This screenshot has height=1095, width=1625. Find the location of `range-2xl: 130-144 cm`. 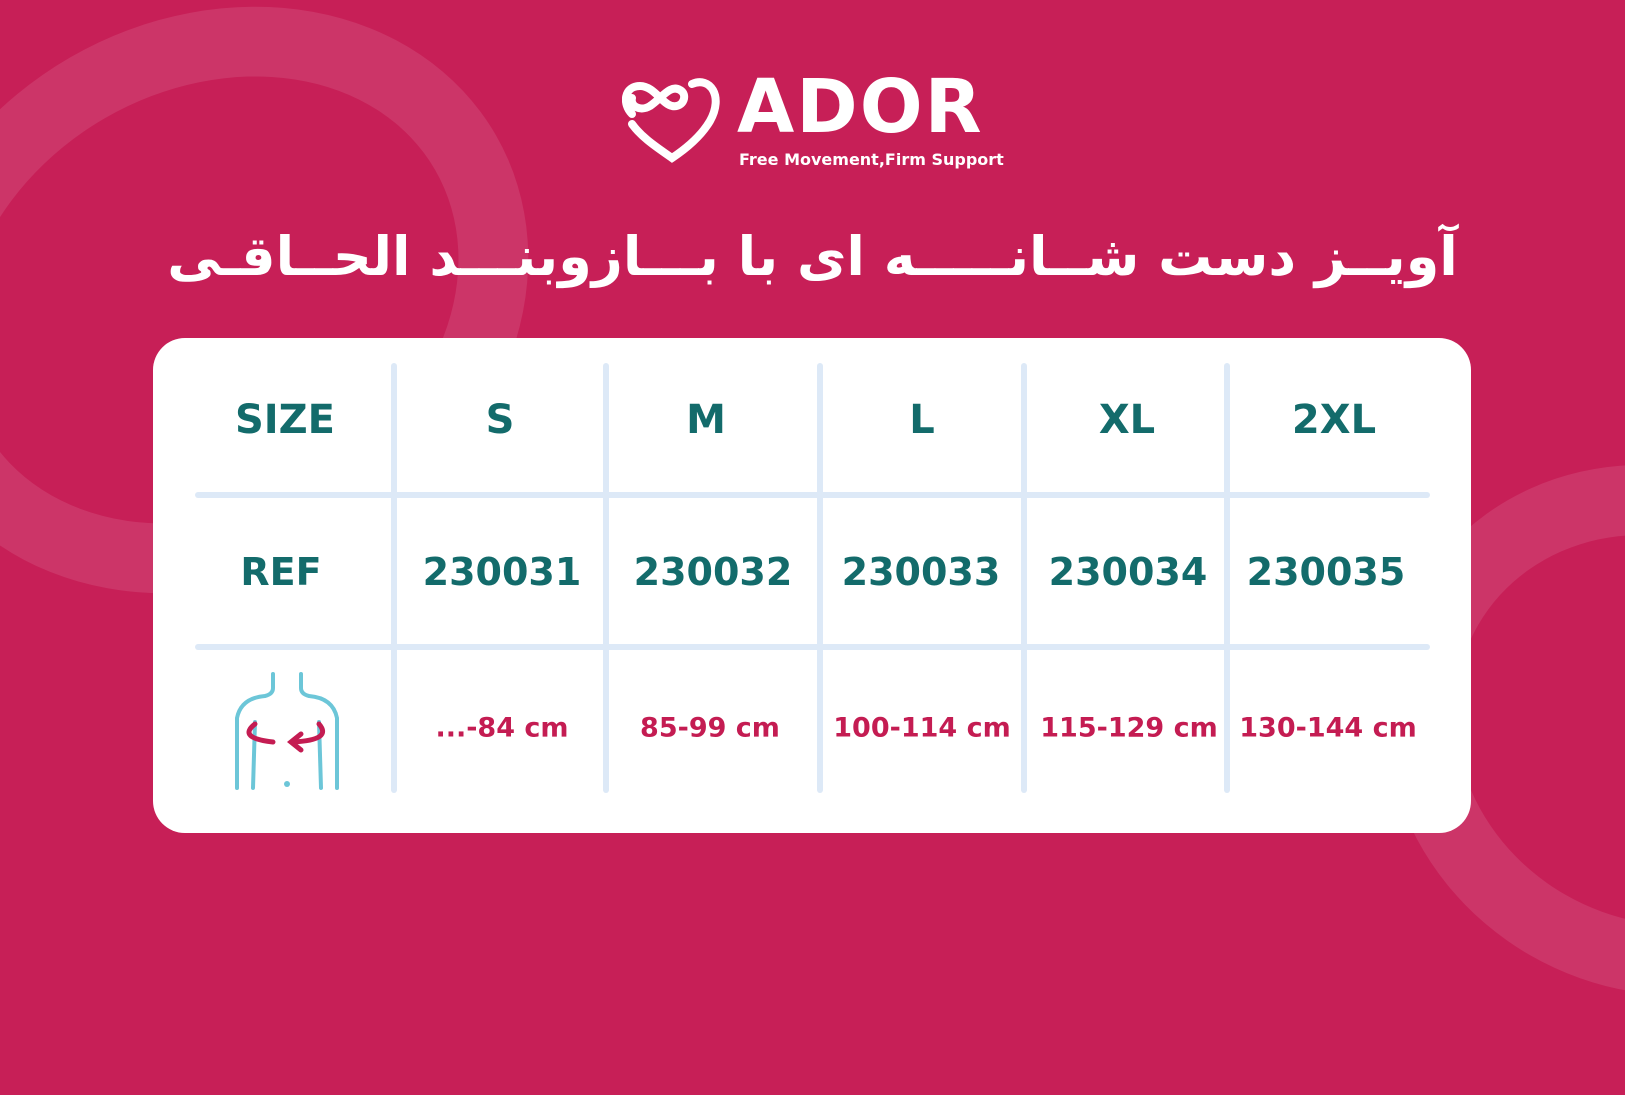

range-2xl: 130-144 cm is located at coordinates (1328, 728).